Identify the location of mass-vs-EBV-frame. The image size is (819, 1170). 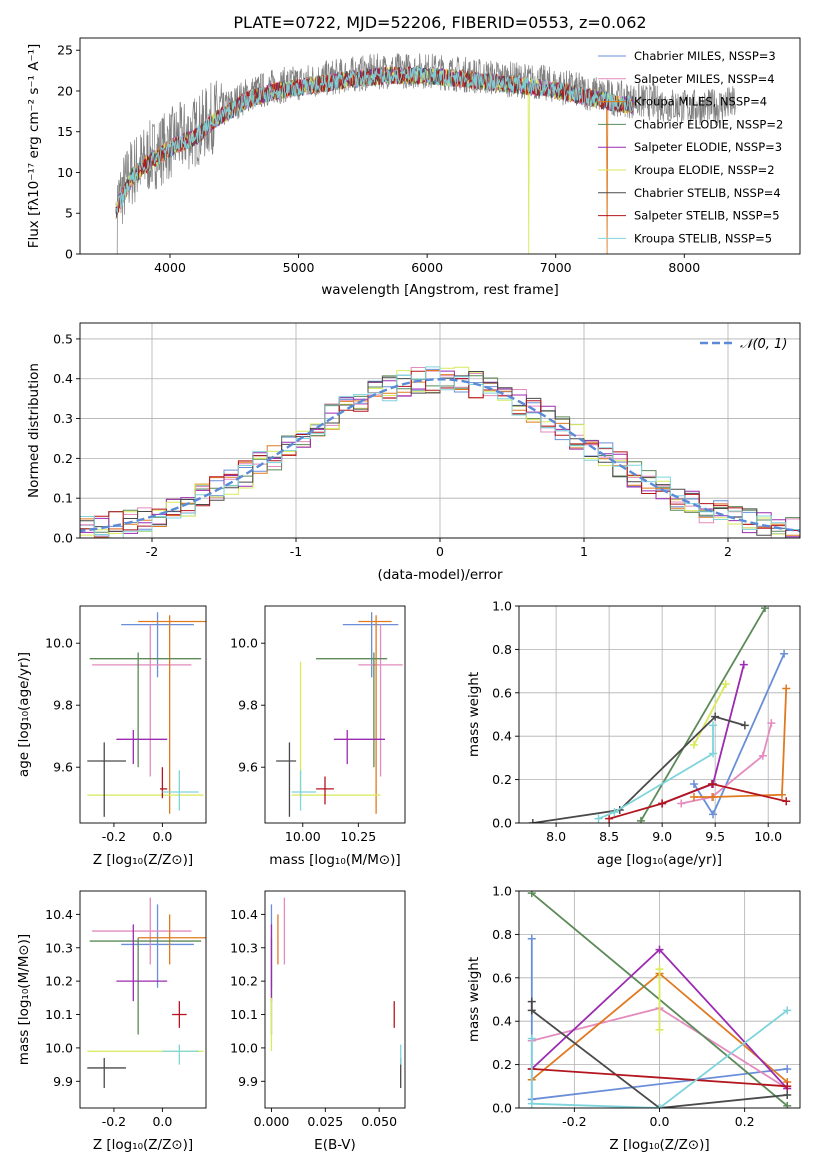
(335, 999).